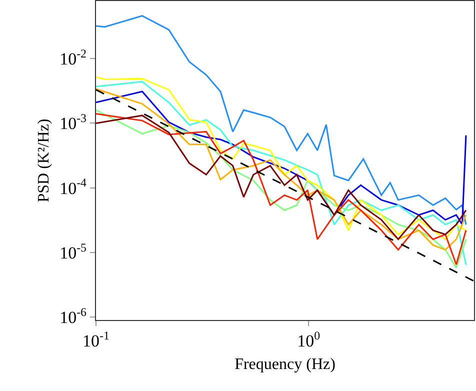 The height and width of the screenshot is (391, 476). Describe the element at coordinates (73, 251) in the screenshot. I see `y-tick-label: 10$^{-5}$` at that location.